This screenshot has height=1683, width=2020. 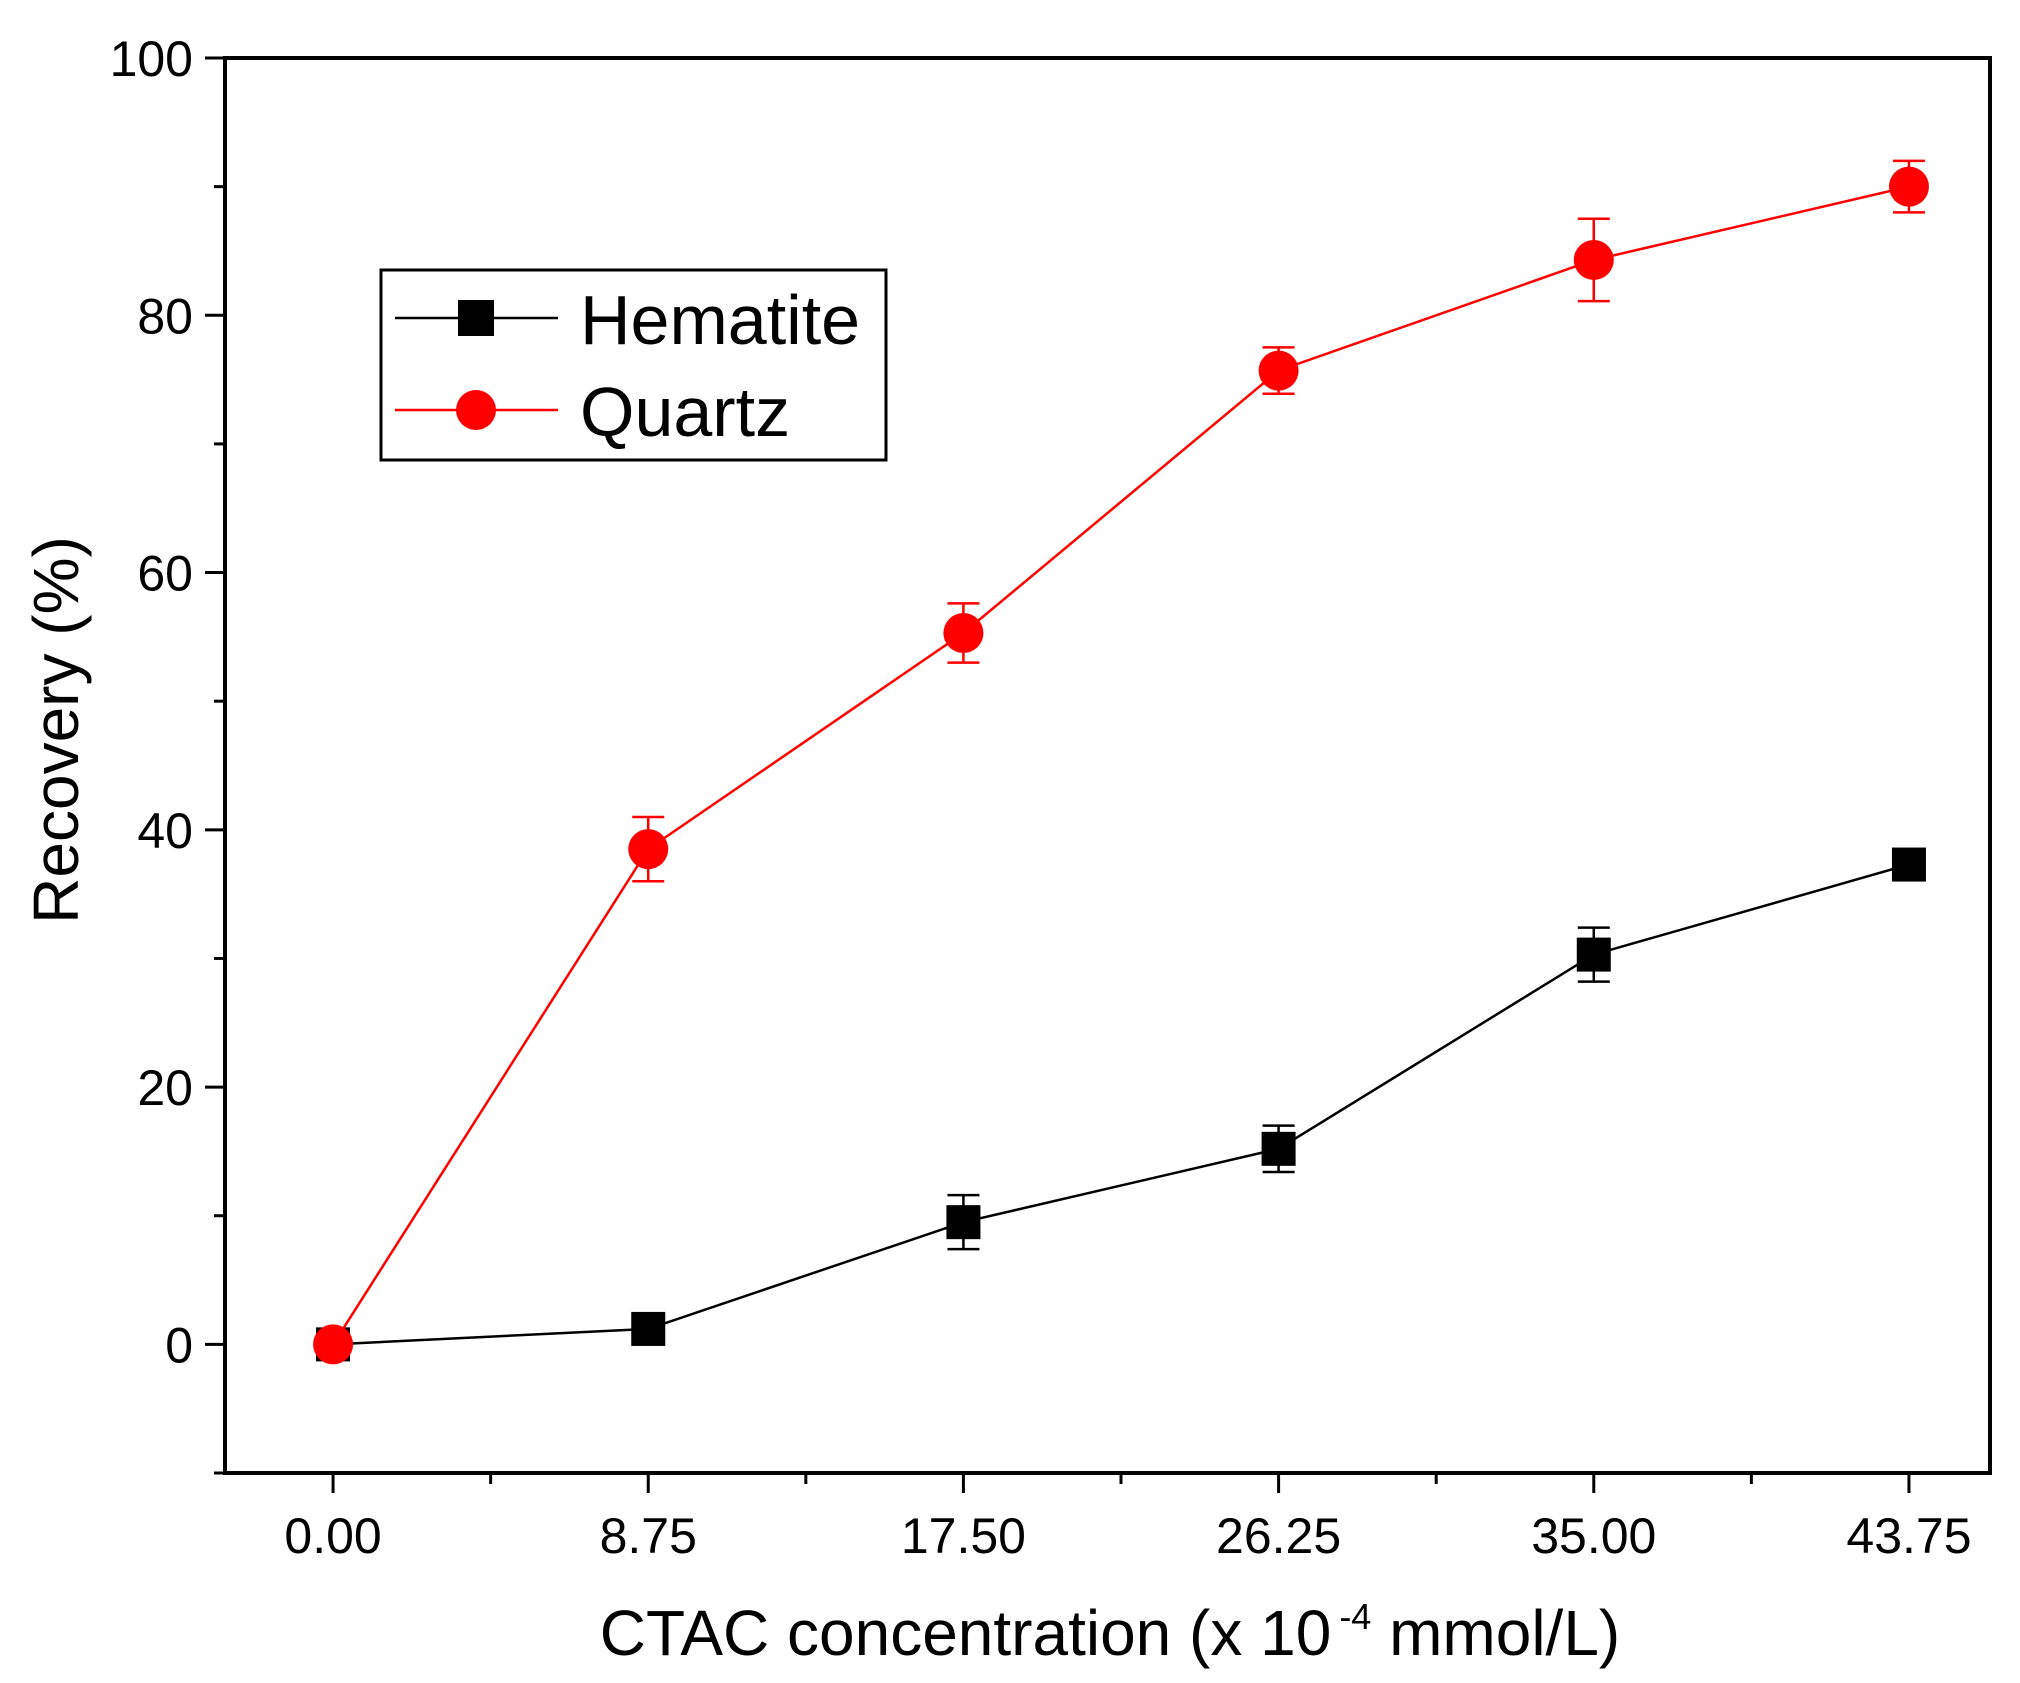 What do you see at coordinates (720, 320) in the screenshot?
I see `legend-label-hematite: Hematite` at bounding box center [720, 320].